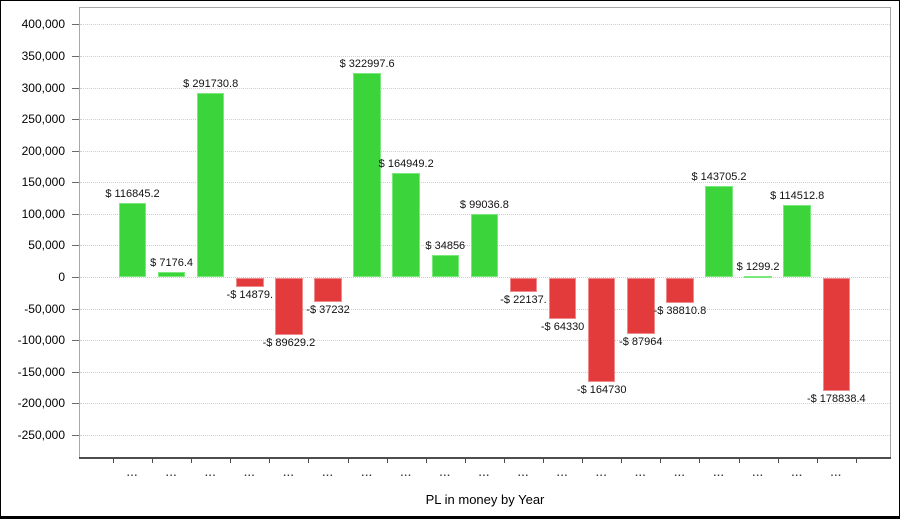 Image resolution: width=900 pixels, height=519 pixels. What do you see at coordinates (289, 342) in the screenshot?
I see `bar-value-label: -$ 89629.2` at bounding box center [289, 342].